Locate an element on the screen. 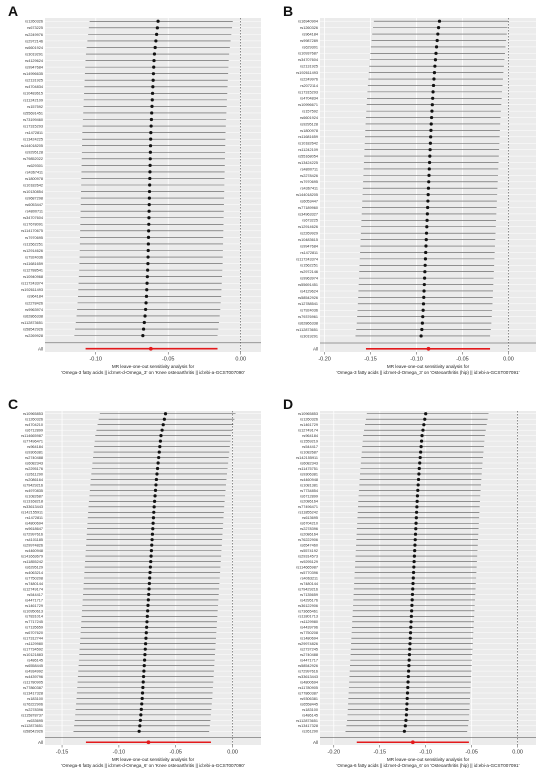  snp-label: rs141663679 is located at coordinates (32, 556).